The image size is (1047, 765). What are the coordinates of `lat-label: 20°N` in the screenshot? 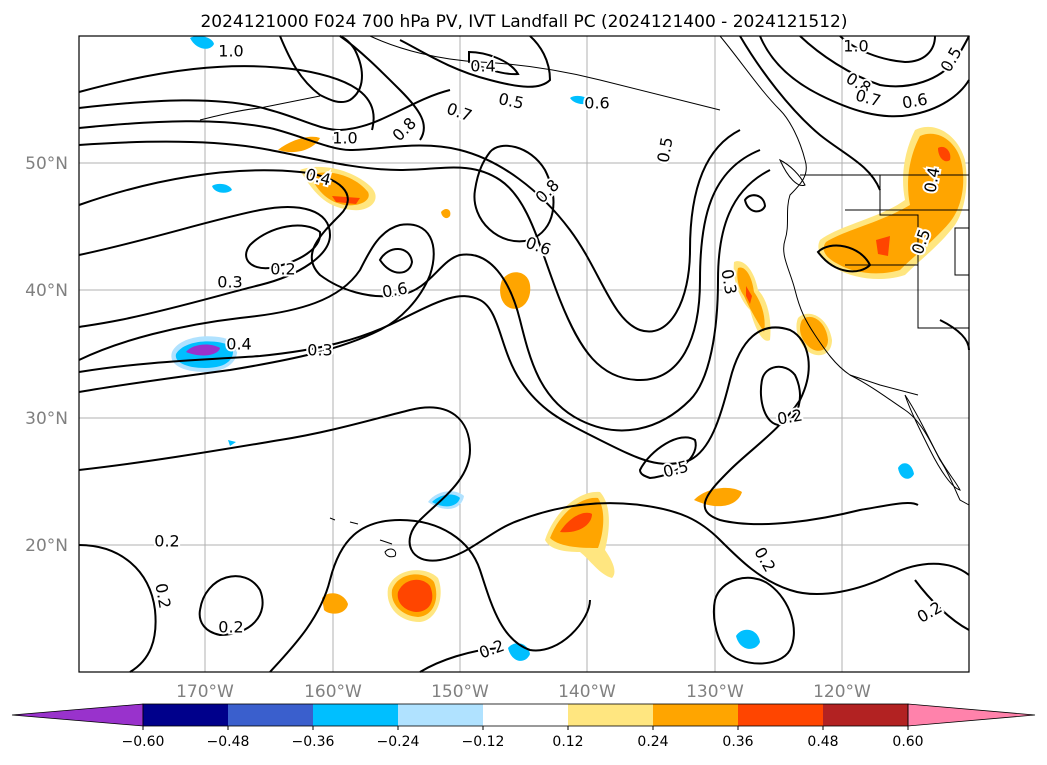 It's located at (46, 546).